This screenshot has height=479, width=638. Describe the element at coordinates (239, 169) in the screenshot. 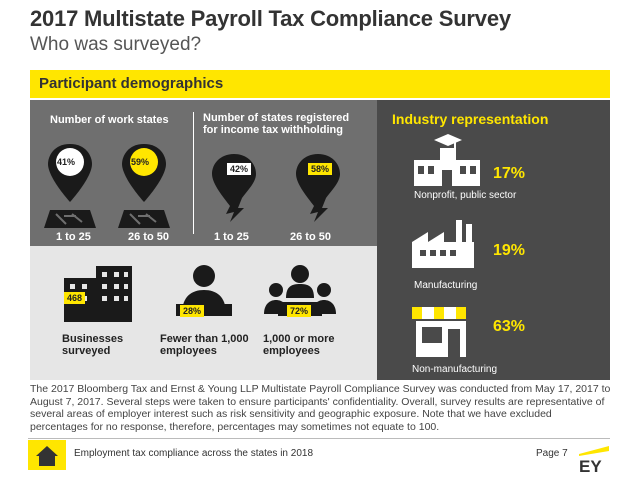

I see `registered-states-left-pct: 42%` at that location.